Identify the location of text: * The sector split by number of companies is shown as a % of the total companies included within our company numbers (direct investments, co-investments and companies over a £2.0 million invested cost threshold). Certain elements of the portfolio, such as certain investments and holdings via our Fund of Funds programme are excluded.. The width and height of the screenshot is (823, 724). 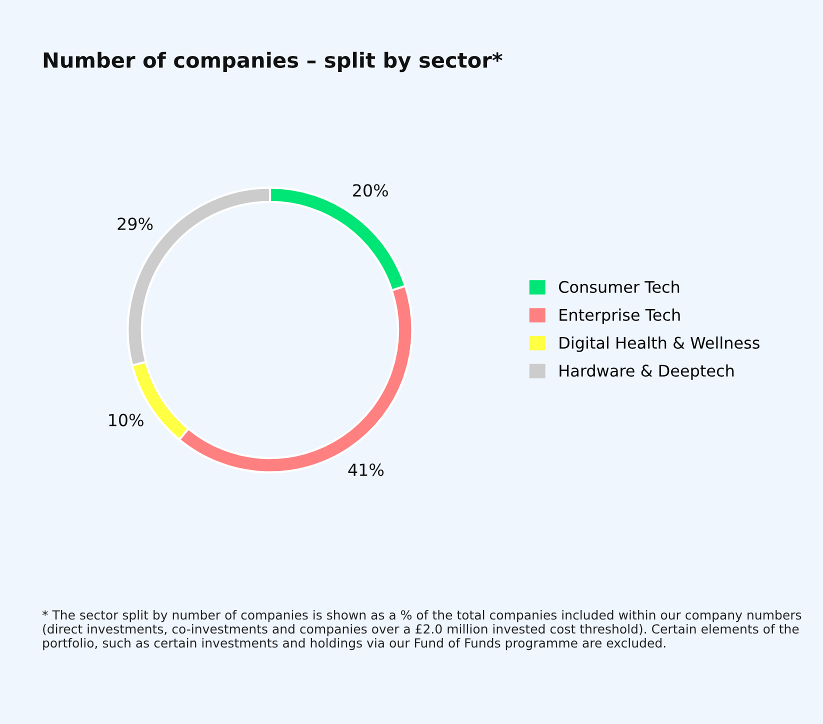
(422, 630).